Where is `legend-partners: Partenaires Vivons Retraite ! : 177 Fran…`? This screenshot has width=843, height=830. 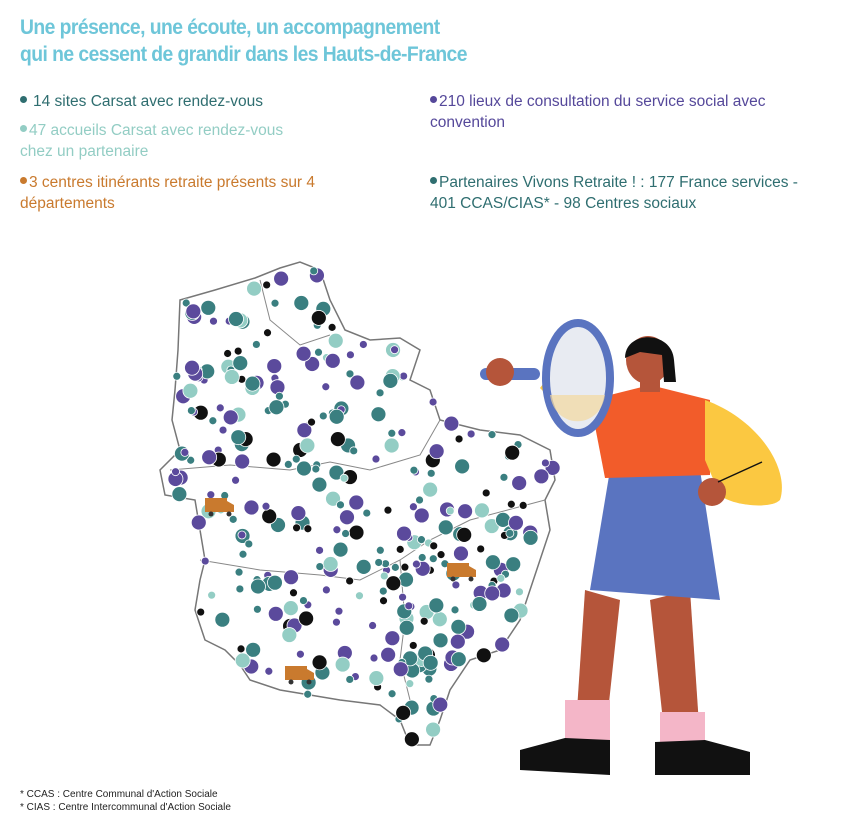
legend-partners: Partenaires Vivons Retraite ! : 177 Fran… is located at coordinates (614, 193).